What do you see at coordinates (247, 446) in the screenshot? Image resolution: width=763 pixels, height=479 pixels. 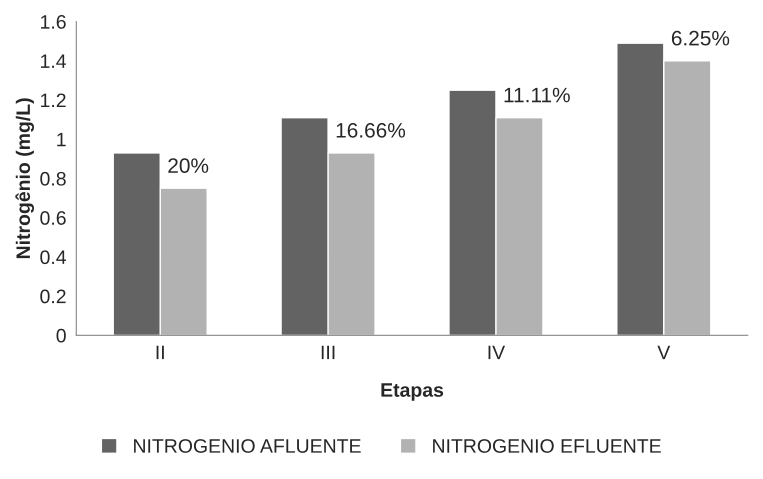 I see `legend-label: NITROGENIO AFLUENTE` at bounding box center [247, 446].